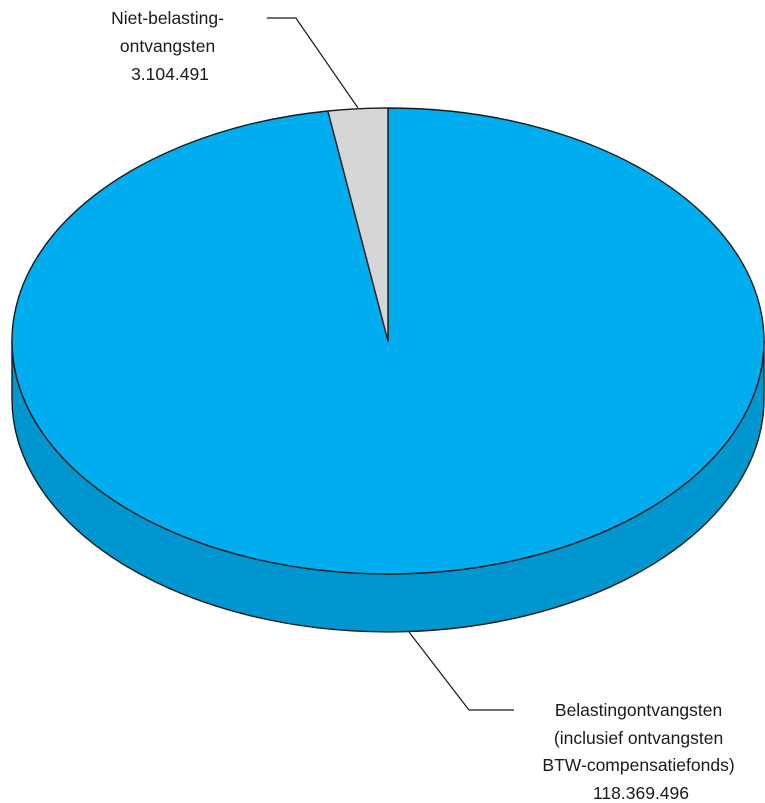  I want to click on slice-value-niet-belasting: 3.104.491, so click(170, 74).